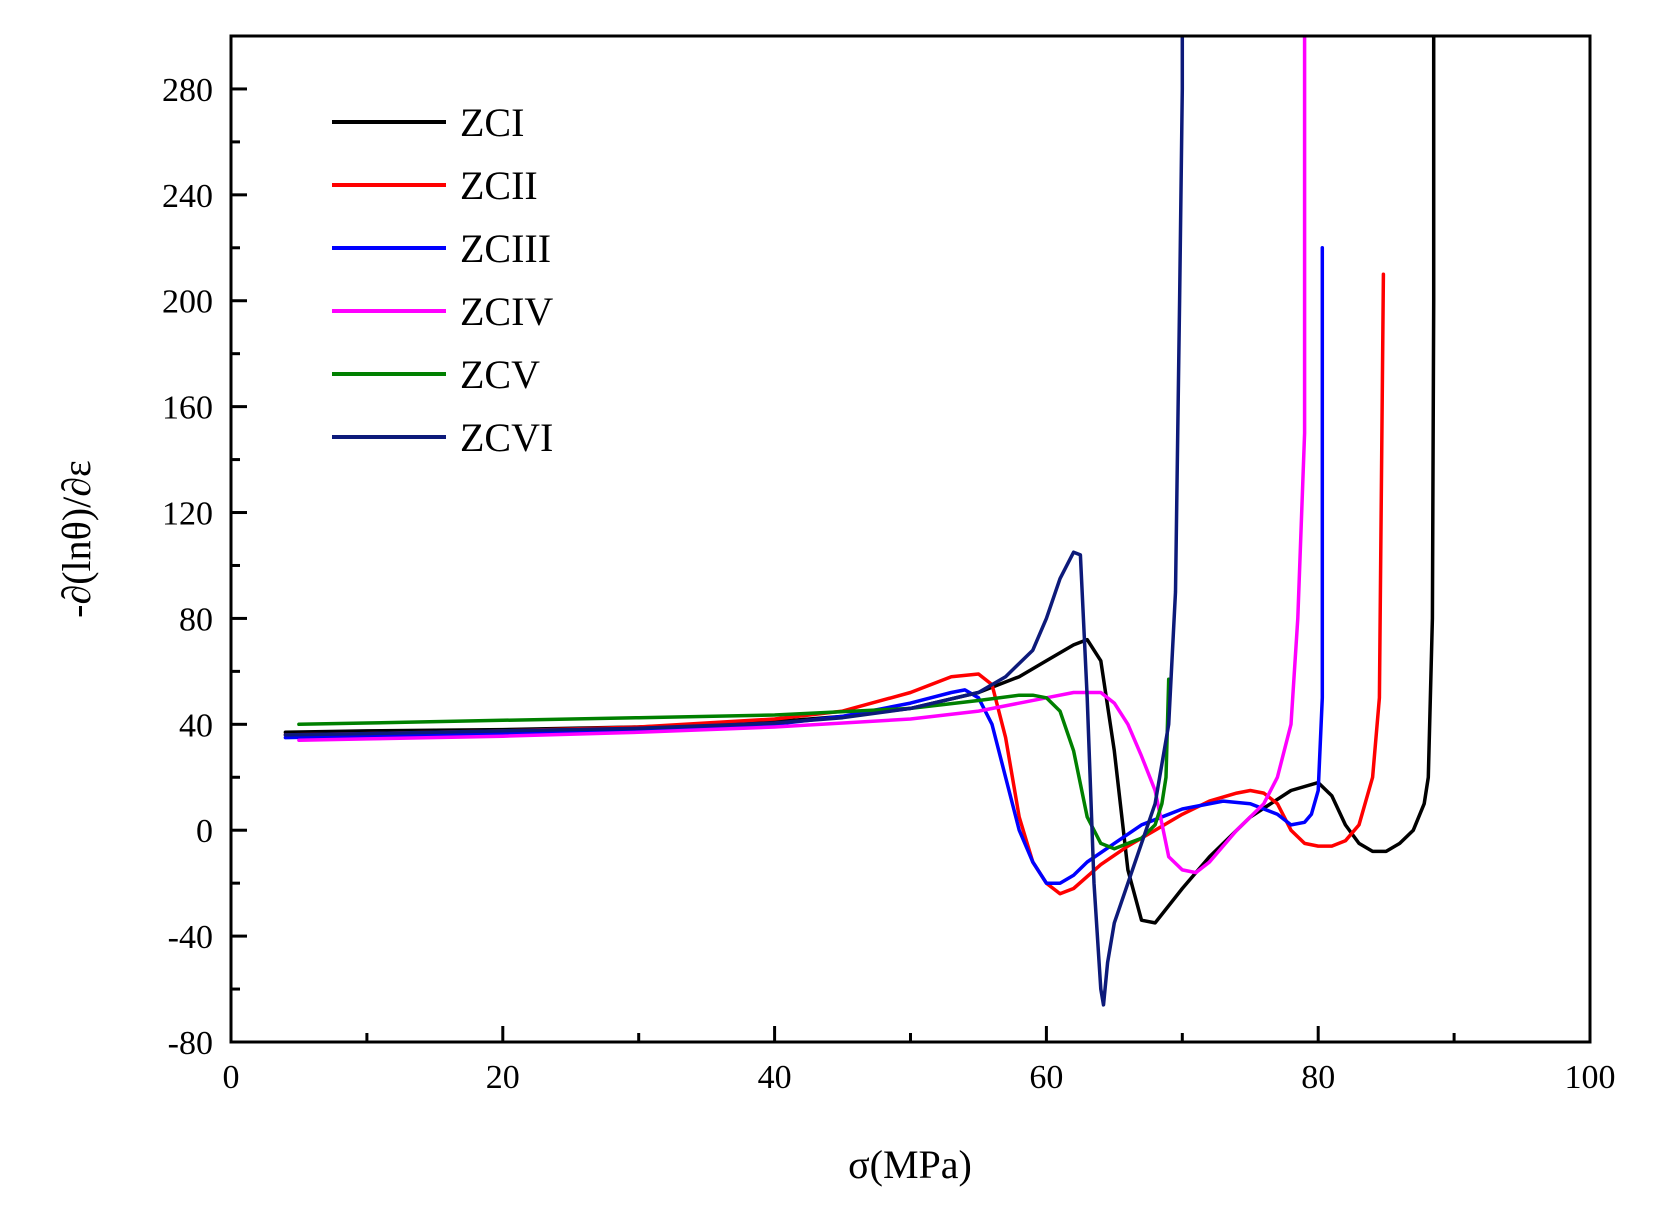 The image size is (1653, 1206). What do you see at coordinates (204, 831) in the screenshot?
I see `y-tick-label: 0` at bounding box center [204, 831].